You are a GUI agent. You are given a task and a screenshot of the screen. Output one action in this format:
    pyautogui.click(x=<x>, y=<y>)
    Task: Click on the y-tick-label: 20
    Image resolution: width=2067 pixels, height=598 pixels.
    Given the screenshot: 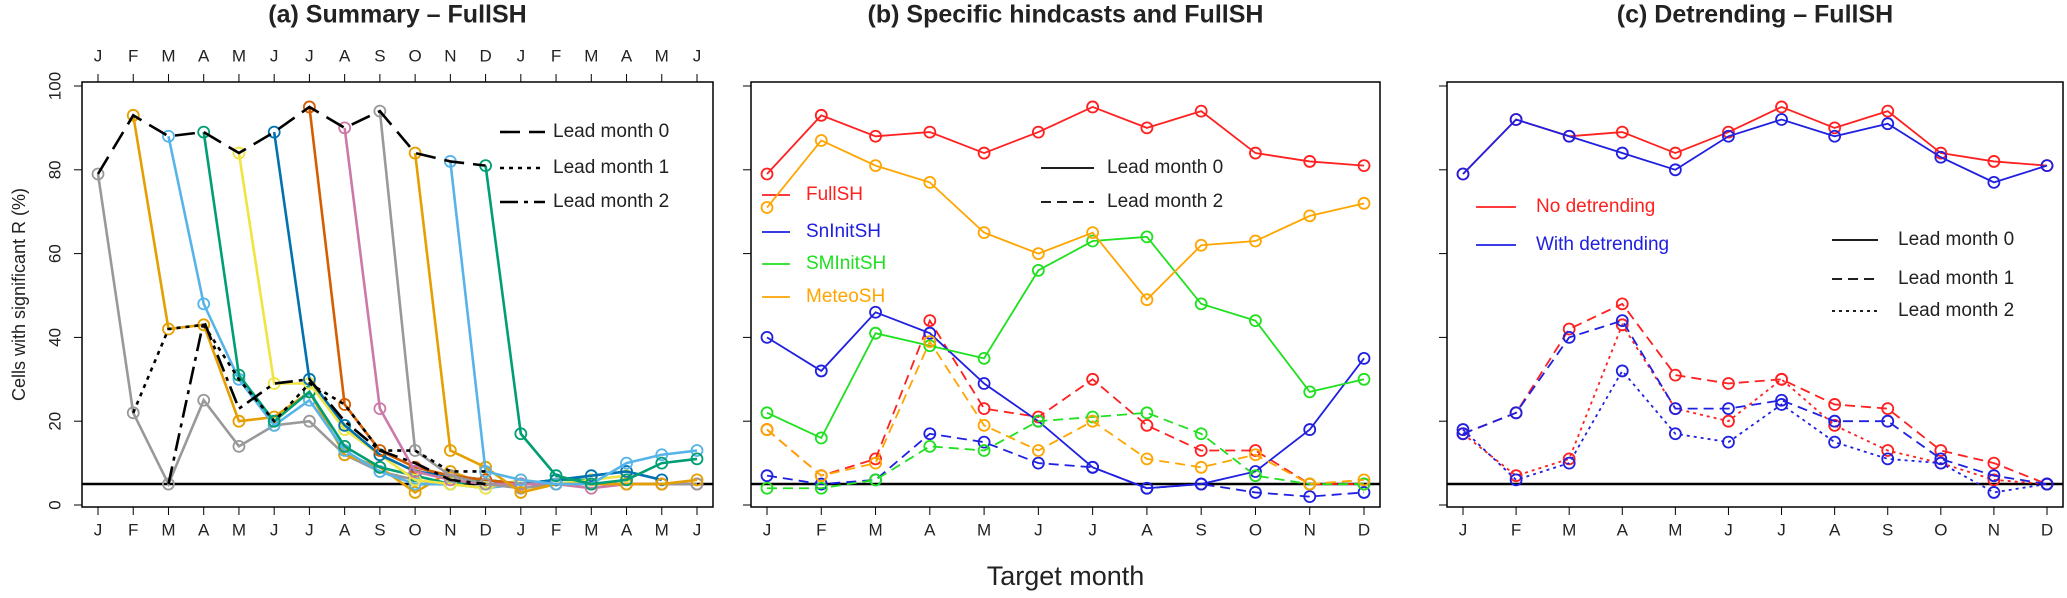 What is the action you would take?
    pyautogui.click(x=54, y=421)
    